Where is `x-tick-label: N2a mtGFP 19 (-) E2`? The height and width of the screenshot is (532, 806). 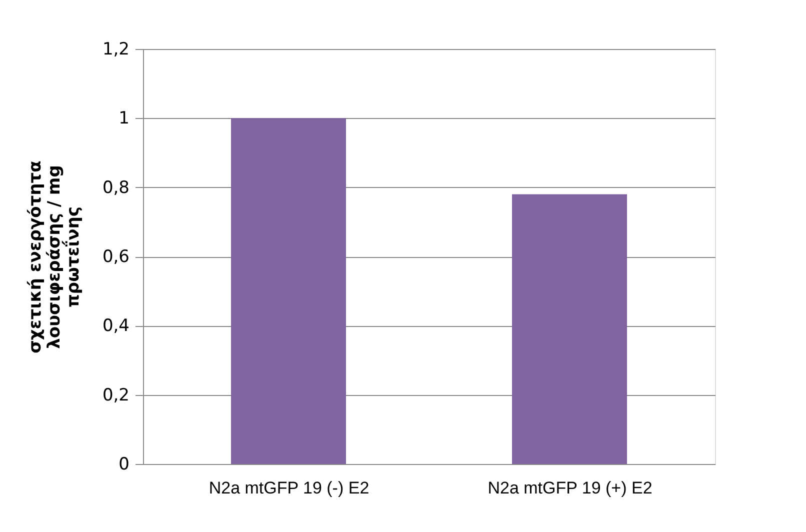
x-tick-label: N2a mtGFP 19 (-) E2 is located at coordinates (289, 488).